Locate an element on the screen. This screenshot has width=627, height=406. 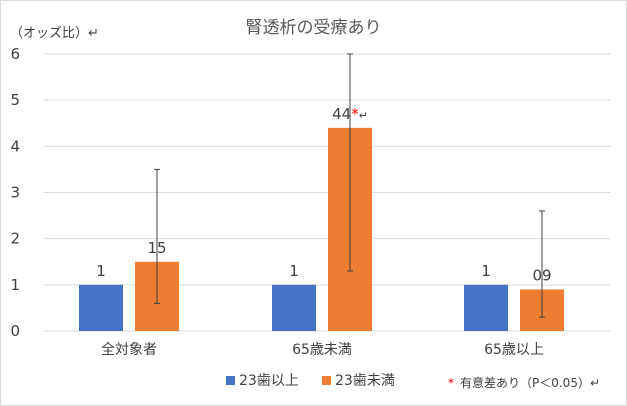
significance-note: * 有意差あり（P＜0.05）↵ is located at coordinates (524, 382).